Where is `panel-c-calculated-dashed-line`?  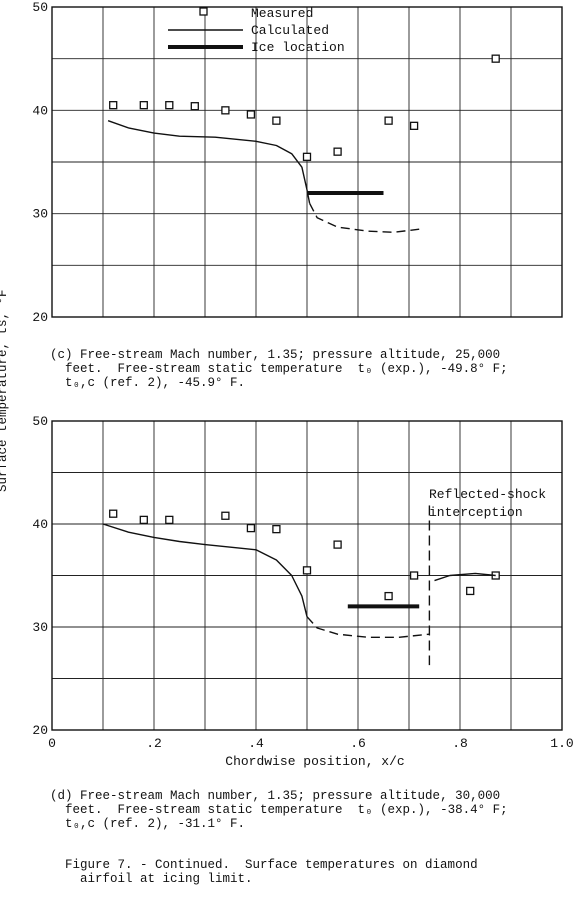
panel-c-calculated-dashed-line is located at coordinates (364, 217).